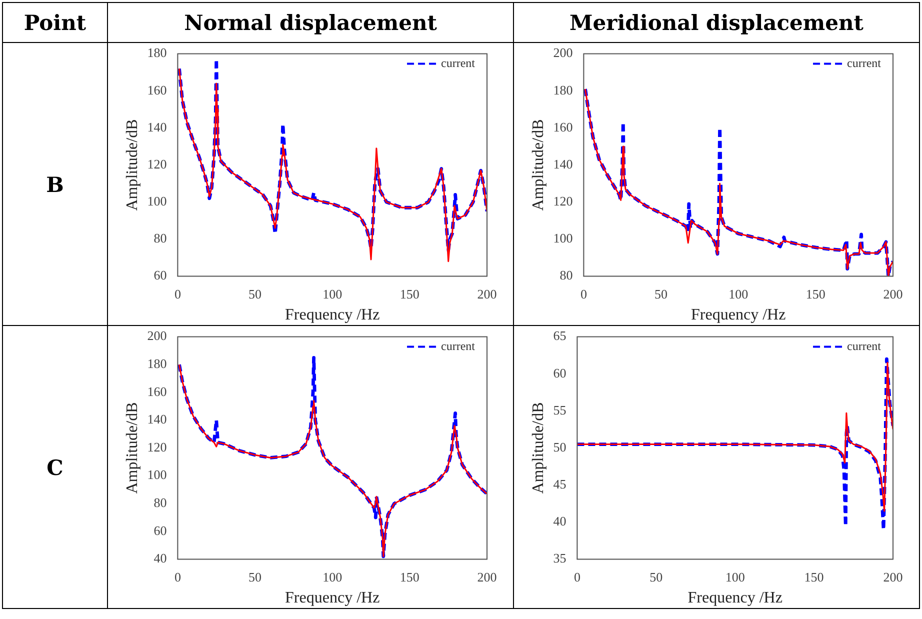 This screenshot has height=619, width=922. I want to click on y-tick-label: 65, so click(559, 336).